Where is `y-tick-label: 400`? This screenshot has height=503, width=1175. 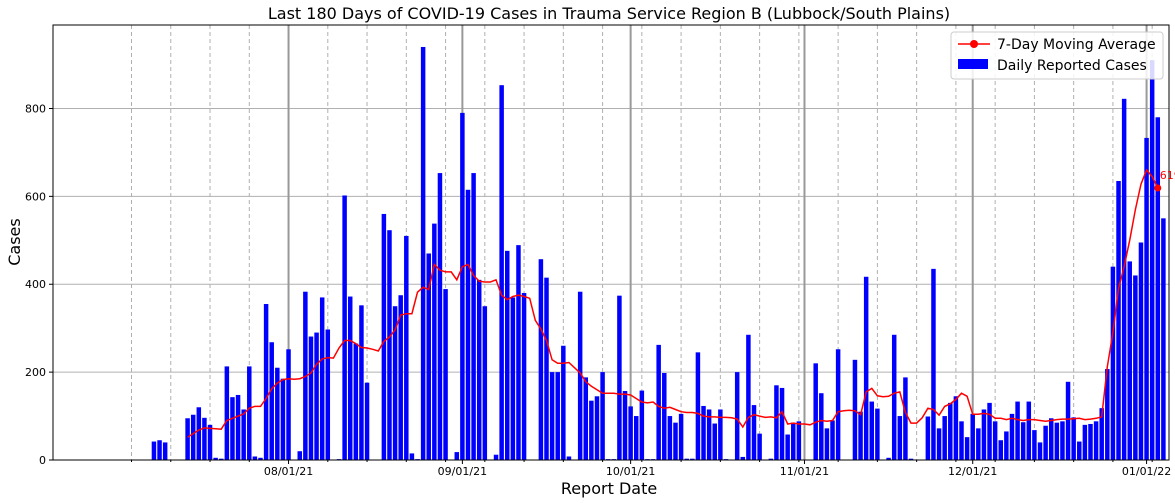 y-tick-label: 400 is located at coordinates (35, 284).